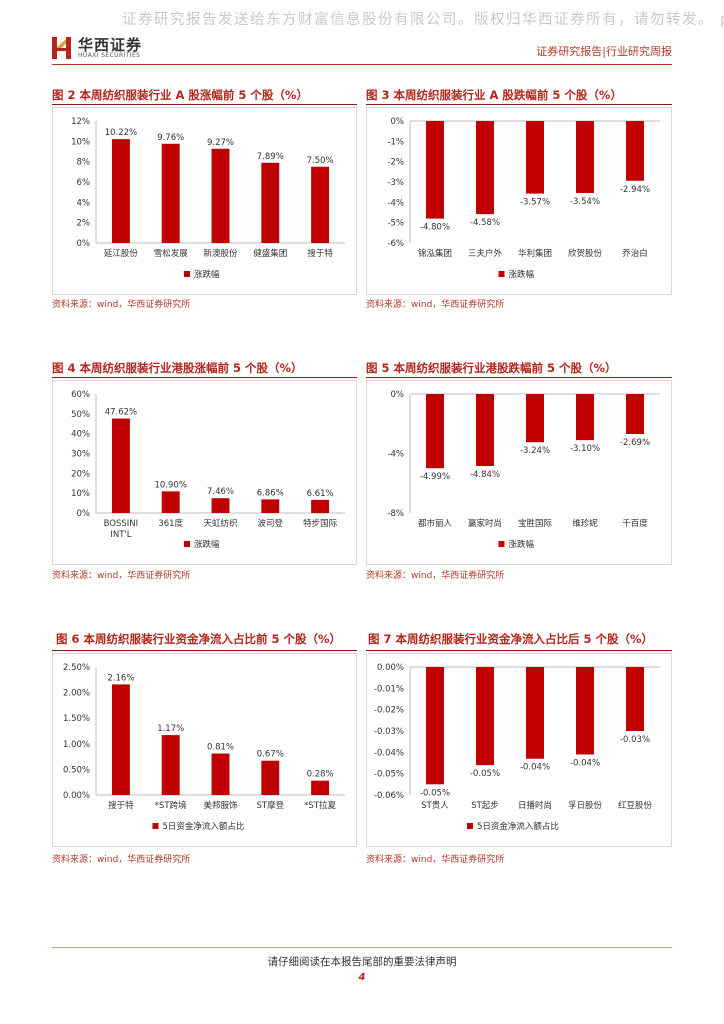 Image resolution: width=724 pixels, height=1024 pixels. What do you see at coordinates (362, 977) in the screenshot?
I see `page-number: 4` at bounding box center [362, 977].